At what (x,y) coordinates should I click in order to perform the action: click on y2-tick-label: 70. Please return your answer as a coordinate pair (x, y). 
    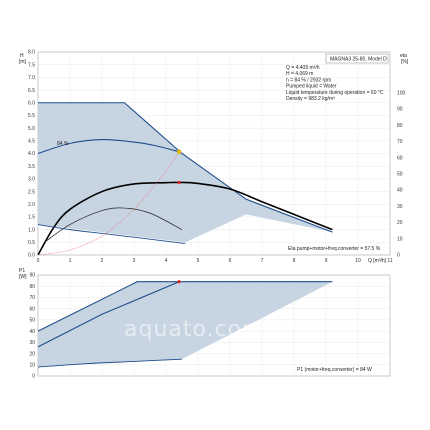
    Looking at the image, I should click on (400, 142).